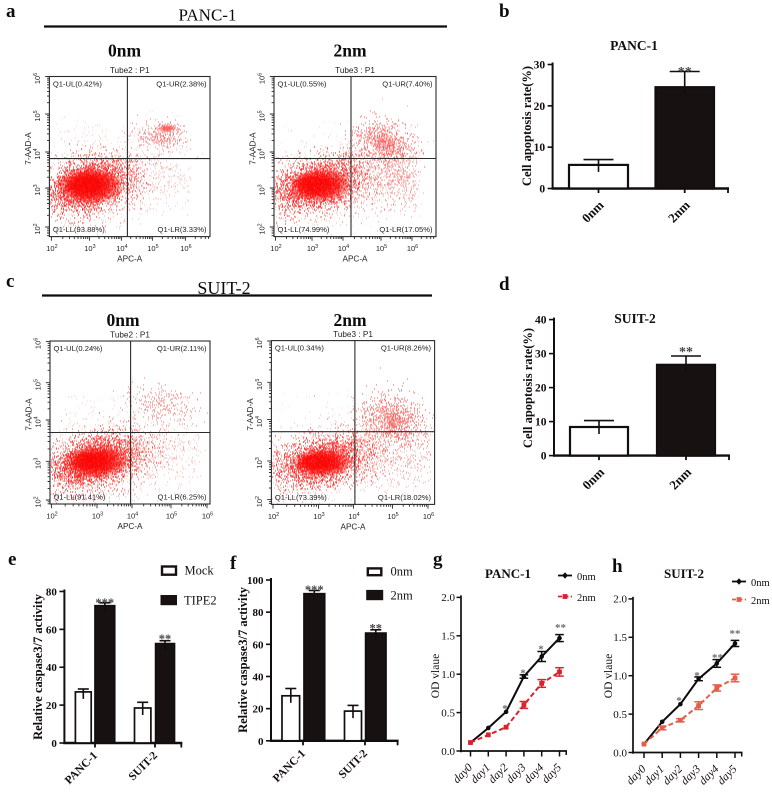 This screenshot has width=772, height=795. I want to click on svg-text: 0.0, so click(620, 753).